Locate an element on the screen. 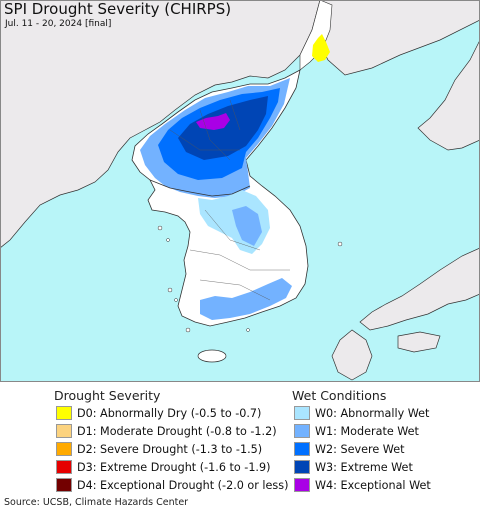 The width and height of the screenshot is (480, 510). legend-item-d4: D4: Exceptional Drought (-2.0 or less) is located at coordinates (172, 485).